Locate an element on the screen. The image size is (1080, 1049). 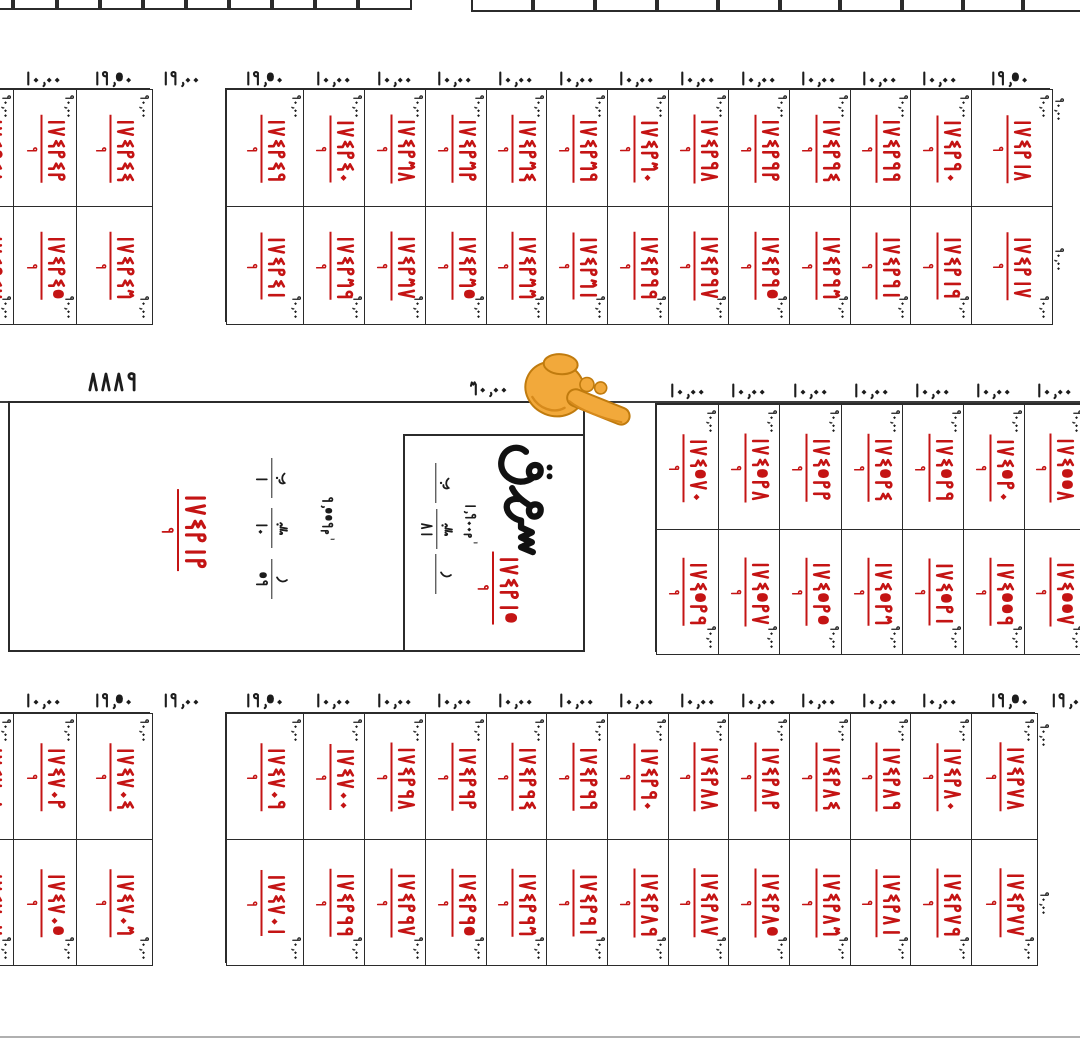
big-plot-annotation is located at coordinates (272, 579).